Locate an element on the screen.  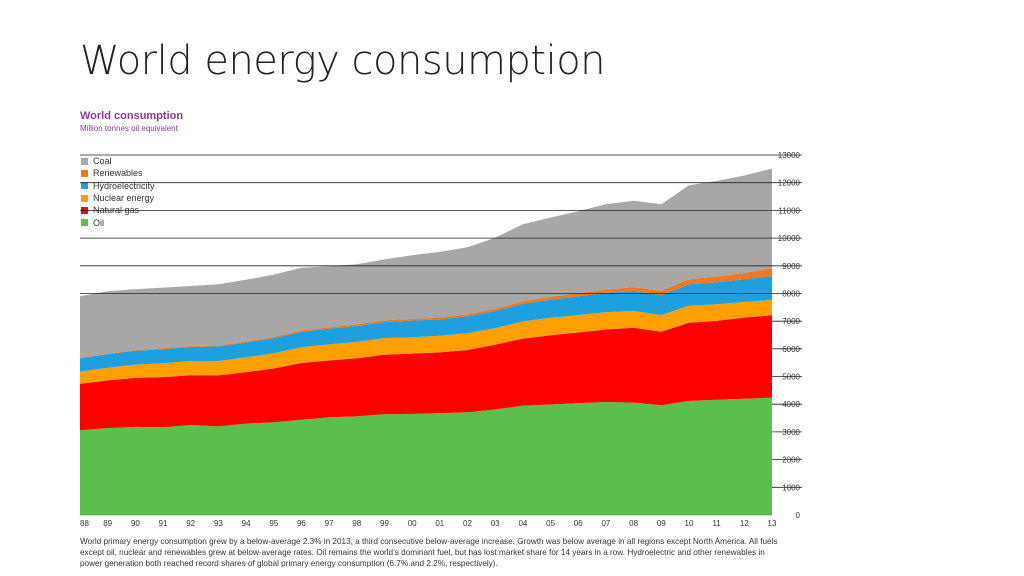
x-tick-label: 92 is located at coordinates (190, 523).